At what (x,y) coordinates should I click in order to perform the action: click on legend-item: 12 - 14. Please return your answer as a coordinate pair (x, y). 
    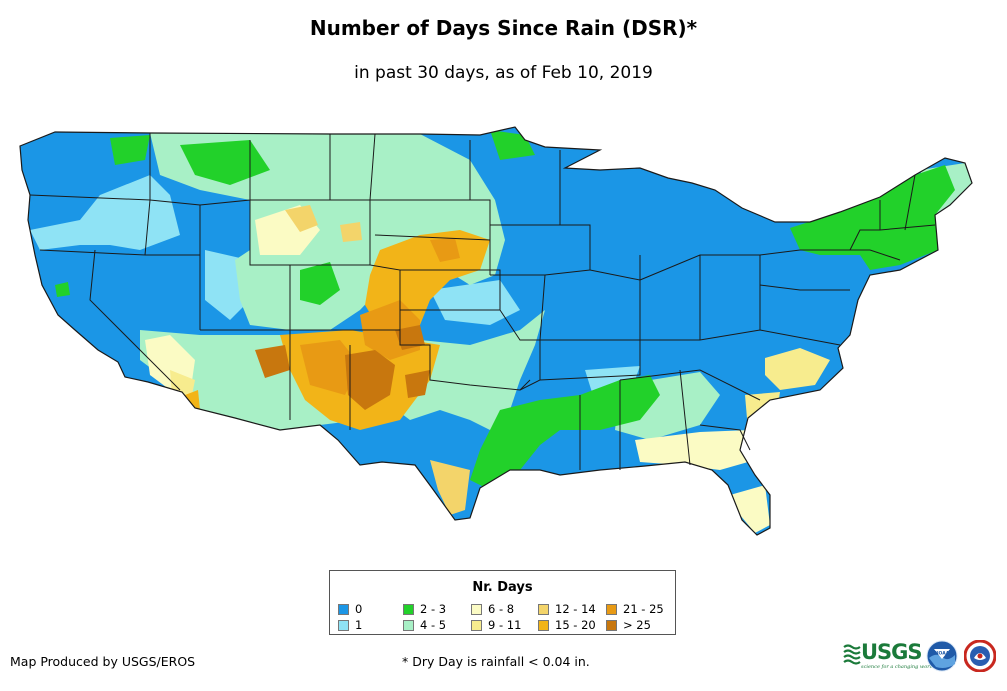
    Looking at the image, I should click on (567, 609).